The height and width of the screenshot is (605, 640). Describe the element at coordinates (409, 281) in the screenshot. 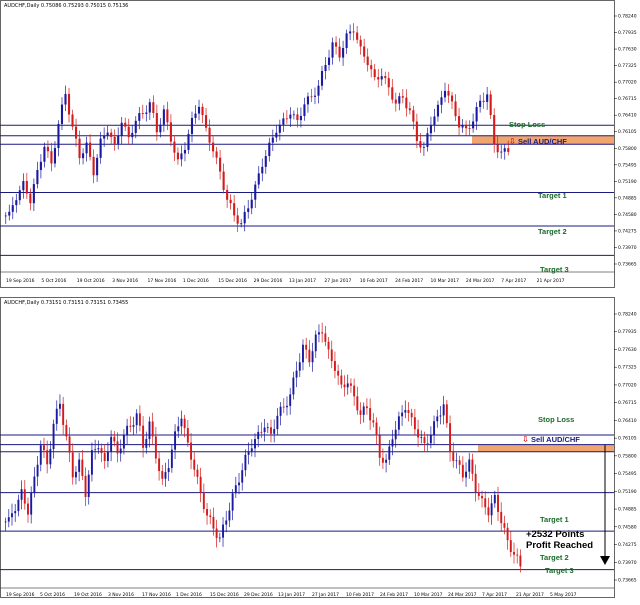

I see `x-tick-label: 24 Feb 2017` at that location.